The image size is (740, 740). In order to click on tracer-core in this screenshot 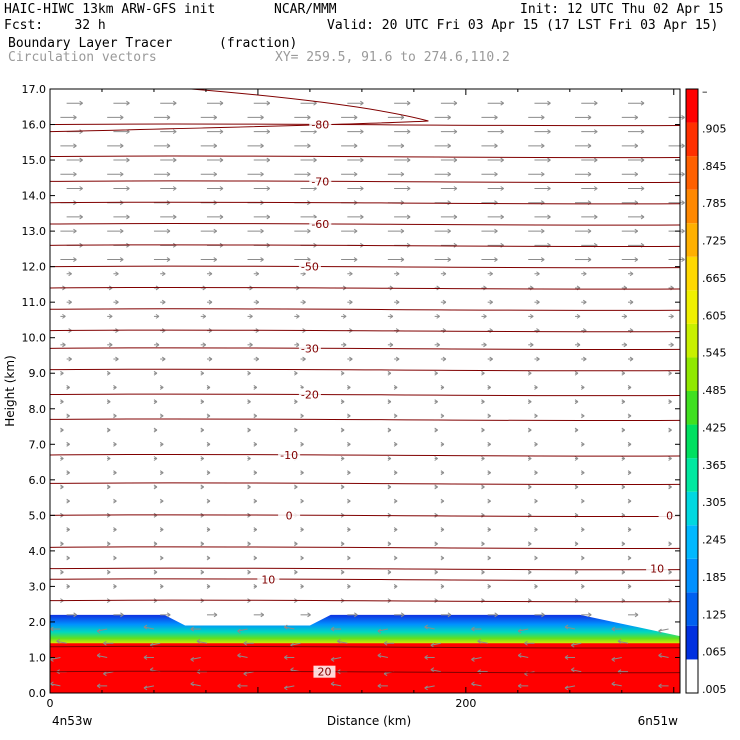, I will do `click(365, 668)`.